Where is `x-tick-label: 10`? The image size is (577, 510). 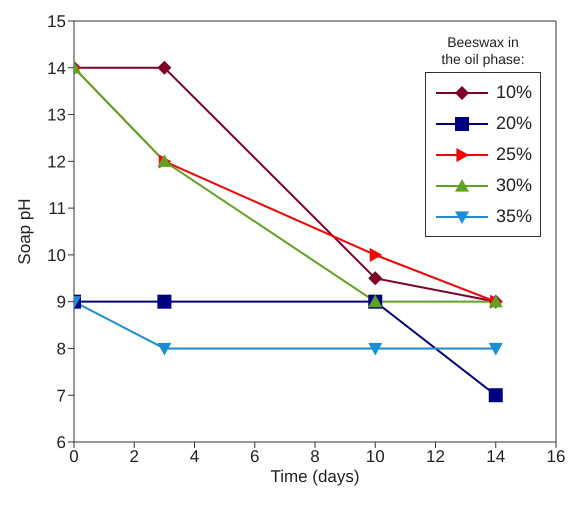
x-tick-label: 10 is located at coordinates (375, 456).